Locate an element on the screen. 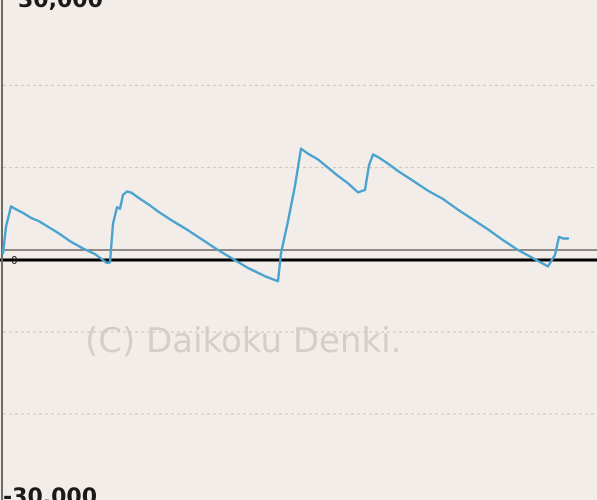  y-tick-label: 30,000 is located at coordinates (60, 6).